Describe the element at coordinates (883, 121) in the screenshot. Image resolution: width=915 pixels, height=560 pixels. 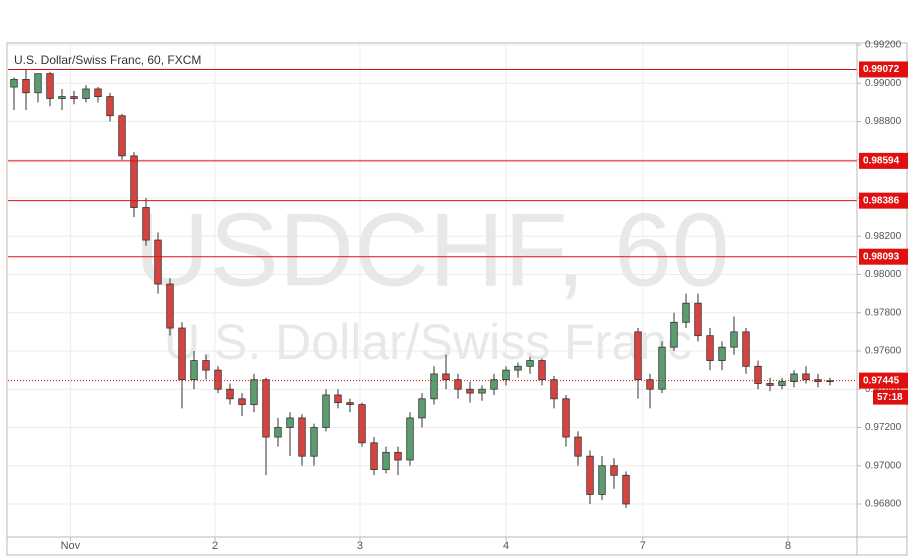
I see `y-tick-label: 0.98800` at that location.